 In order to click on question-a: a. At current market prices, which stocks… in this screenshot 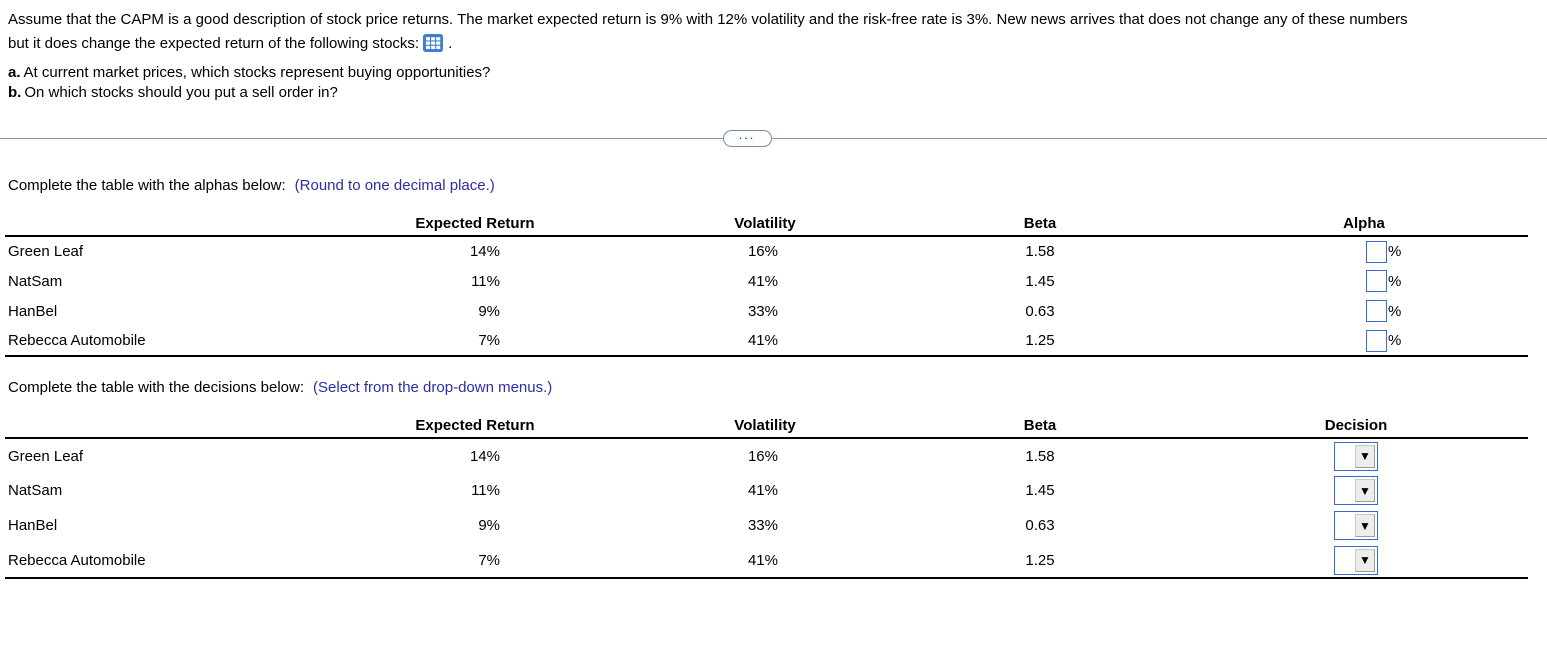, I will do `click(249, 72)`.